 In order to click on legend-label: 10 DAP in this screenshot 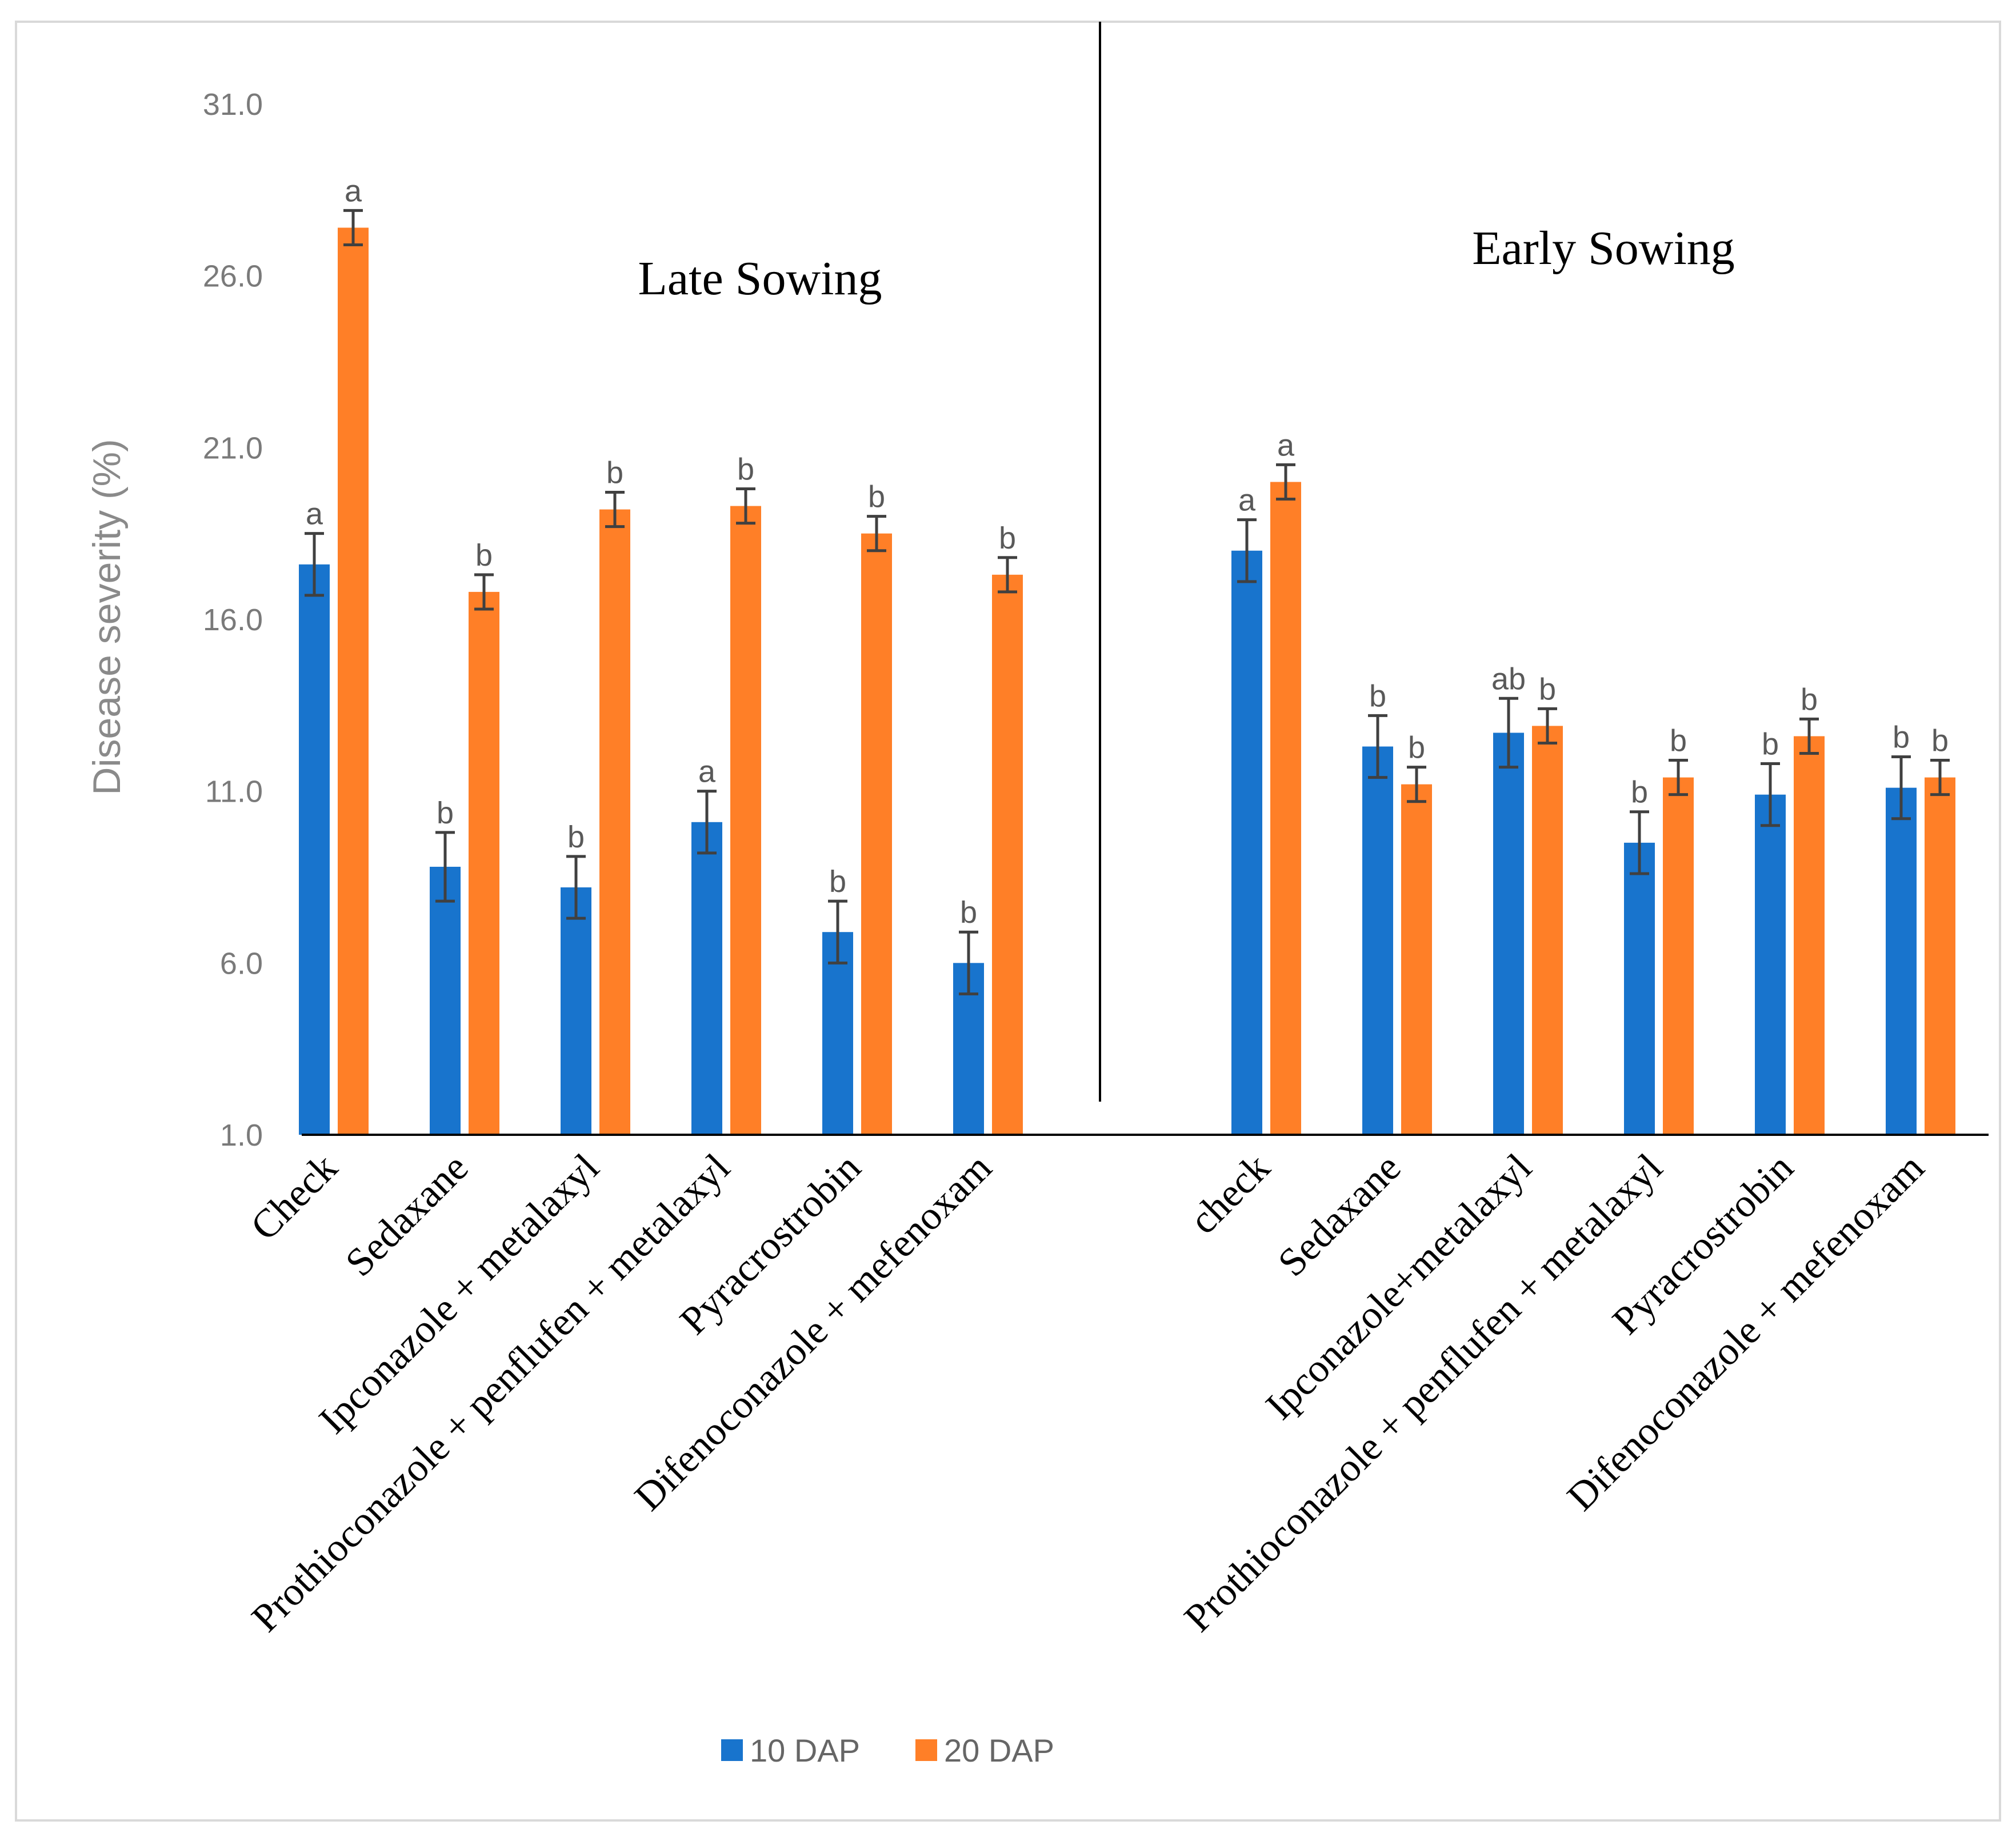, I will do `click(805, 1750)`.